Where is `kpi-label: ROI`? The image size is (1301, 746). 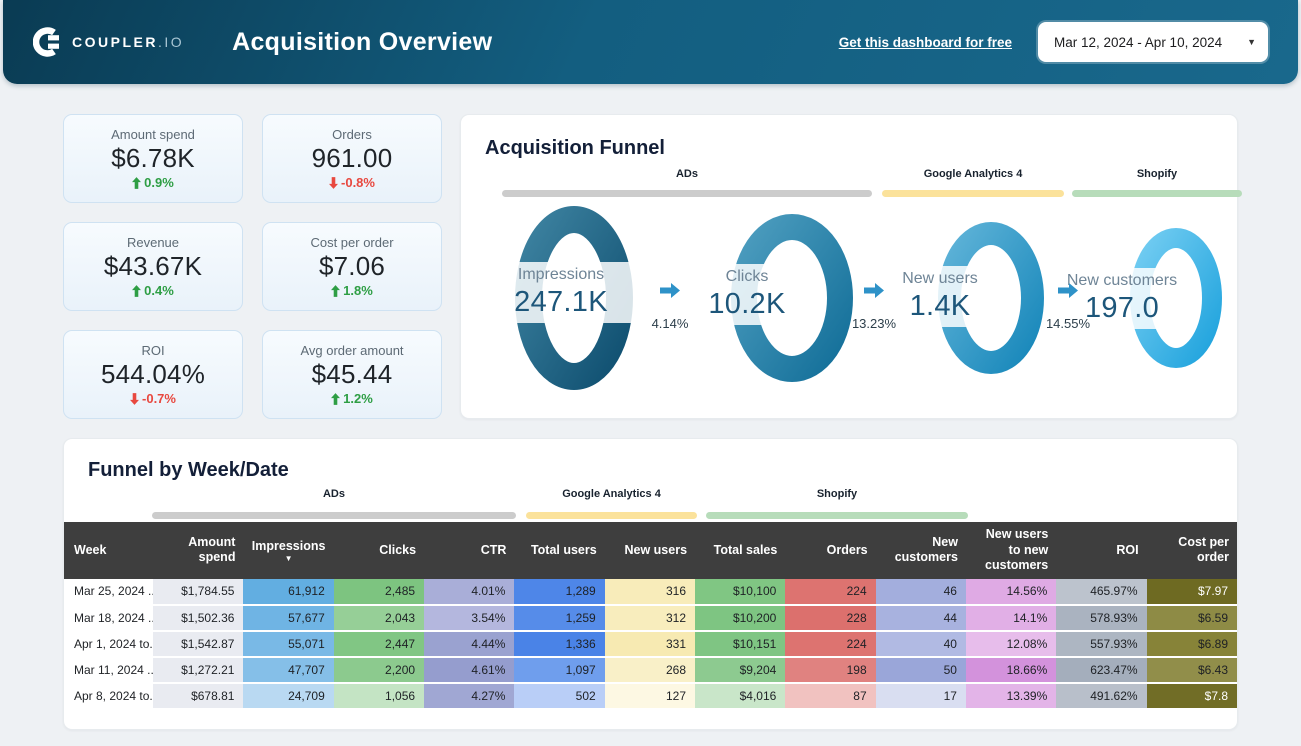
kpi-label: ROI is located at coordinates (153, 350).